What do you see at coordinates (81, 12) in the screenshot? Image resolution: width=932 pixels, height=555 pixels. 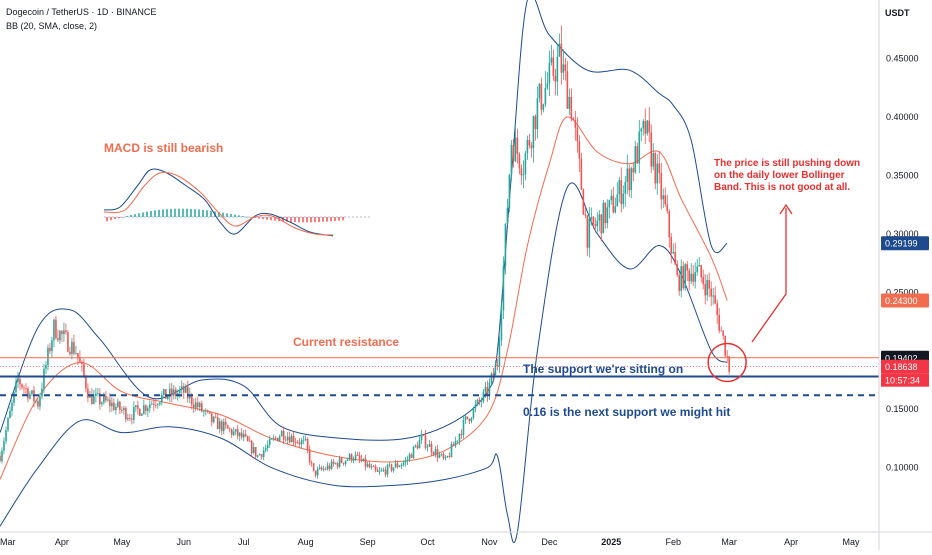 I see `symbol-title: Dogecoin / TetherUS · 1D · BINANCE` at bounding box center [81, 12].